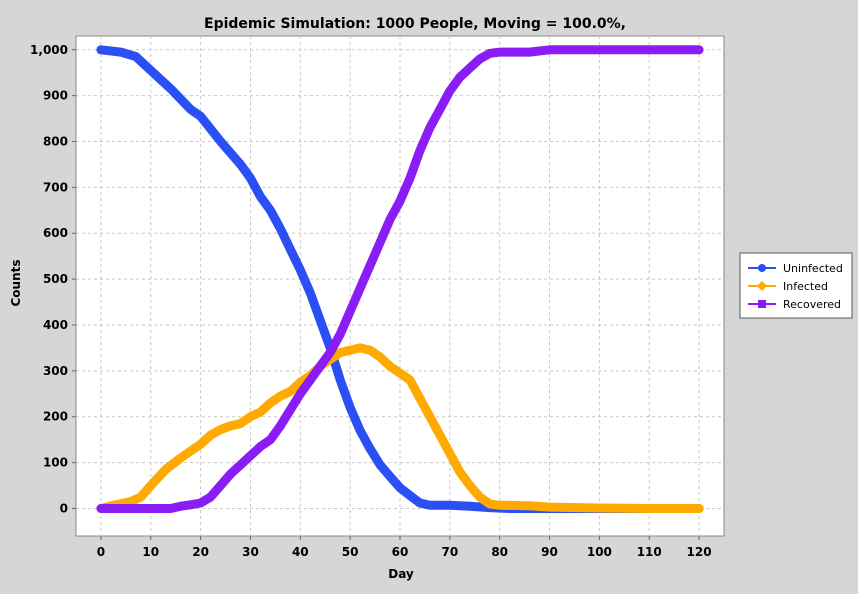  I want to click on legend: Uninfected Infected Recovered, so click(796, 285).